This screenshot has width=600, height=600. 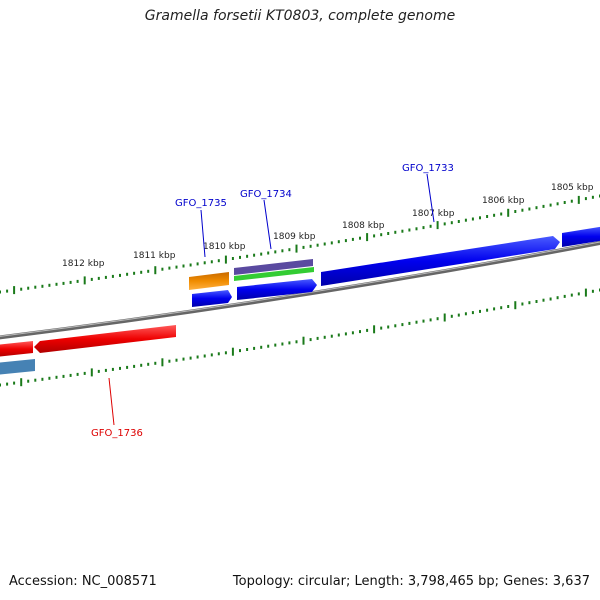 I want to click on scale-label: 1811 kbp, so click(x=154, y=256).